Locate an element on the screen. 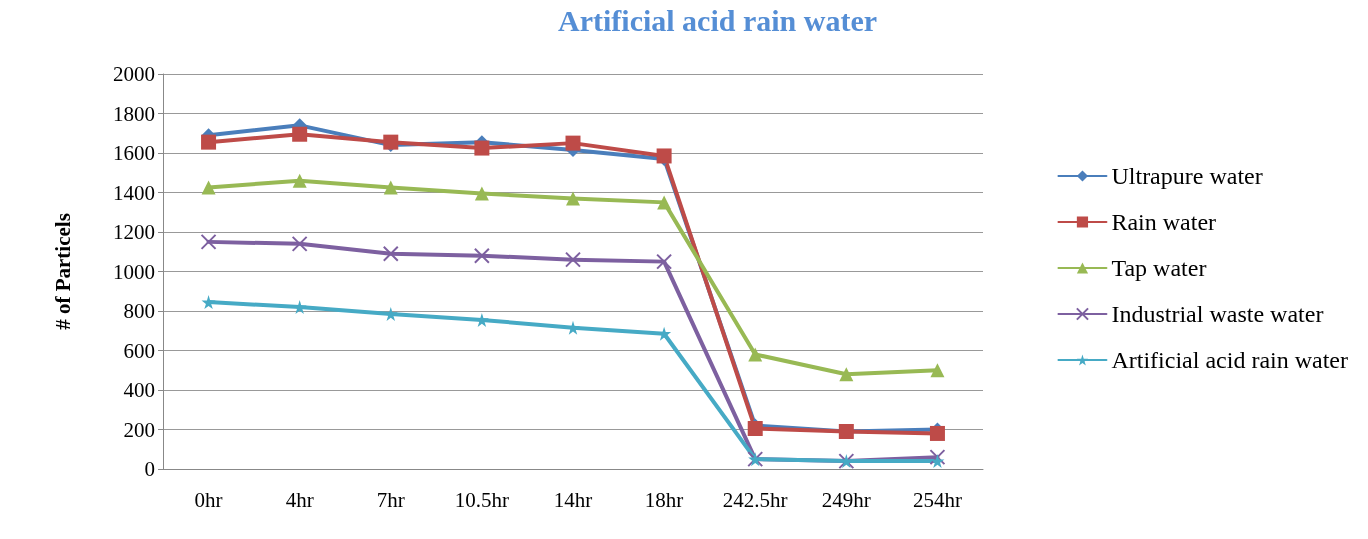  x-tick-label: 254hr is located at coordinates (937, 499).